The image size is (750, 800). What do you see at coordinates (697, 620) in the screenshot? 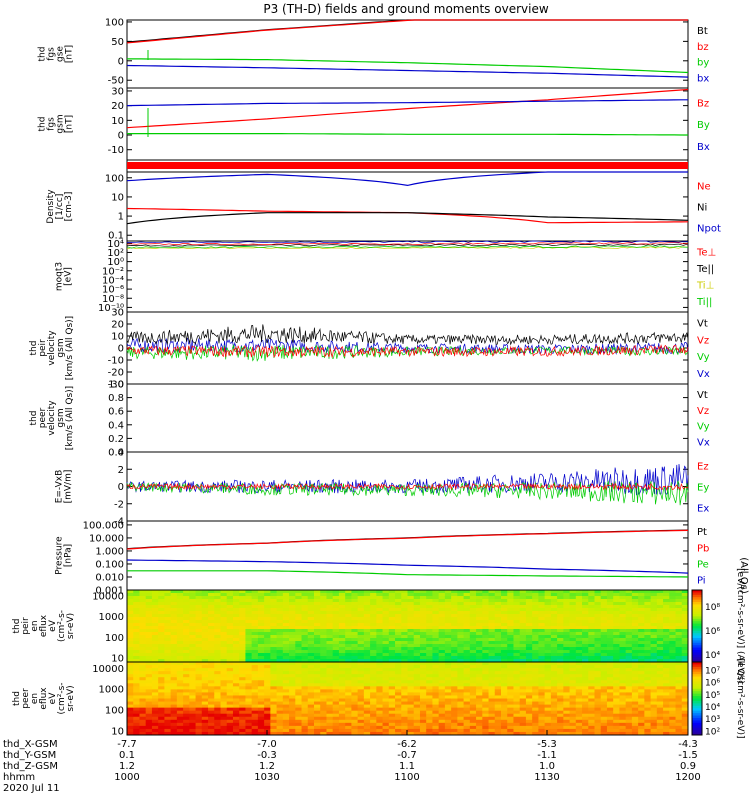
I see `colorbar-cell` at bounding box center [697, 620].